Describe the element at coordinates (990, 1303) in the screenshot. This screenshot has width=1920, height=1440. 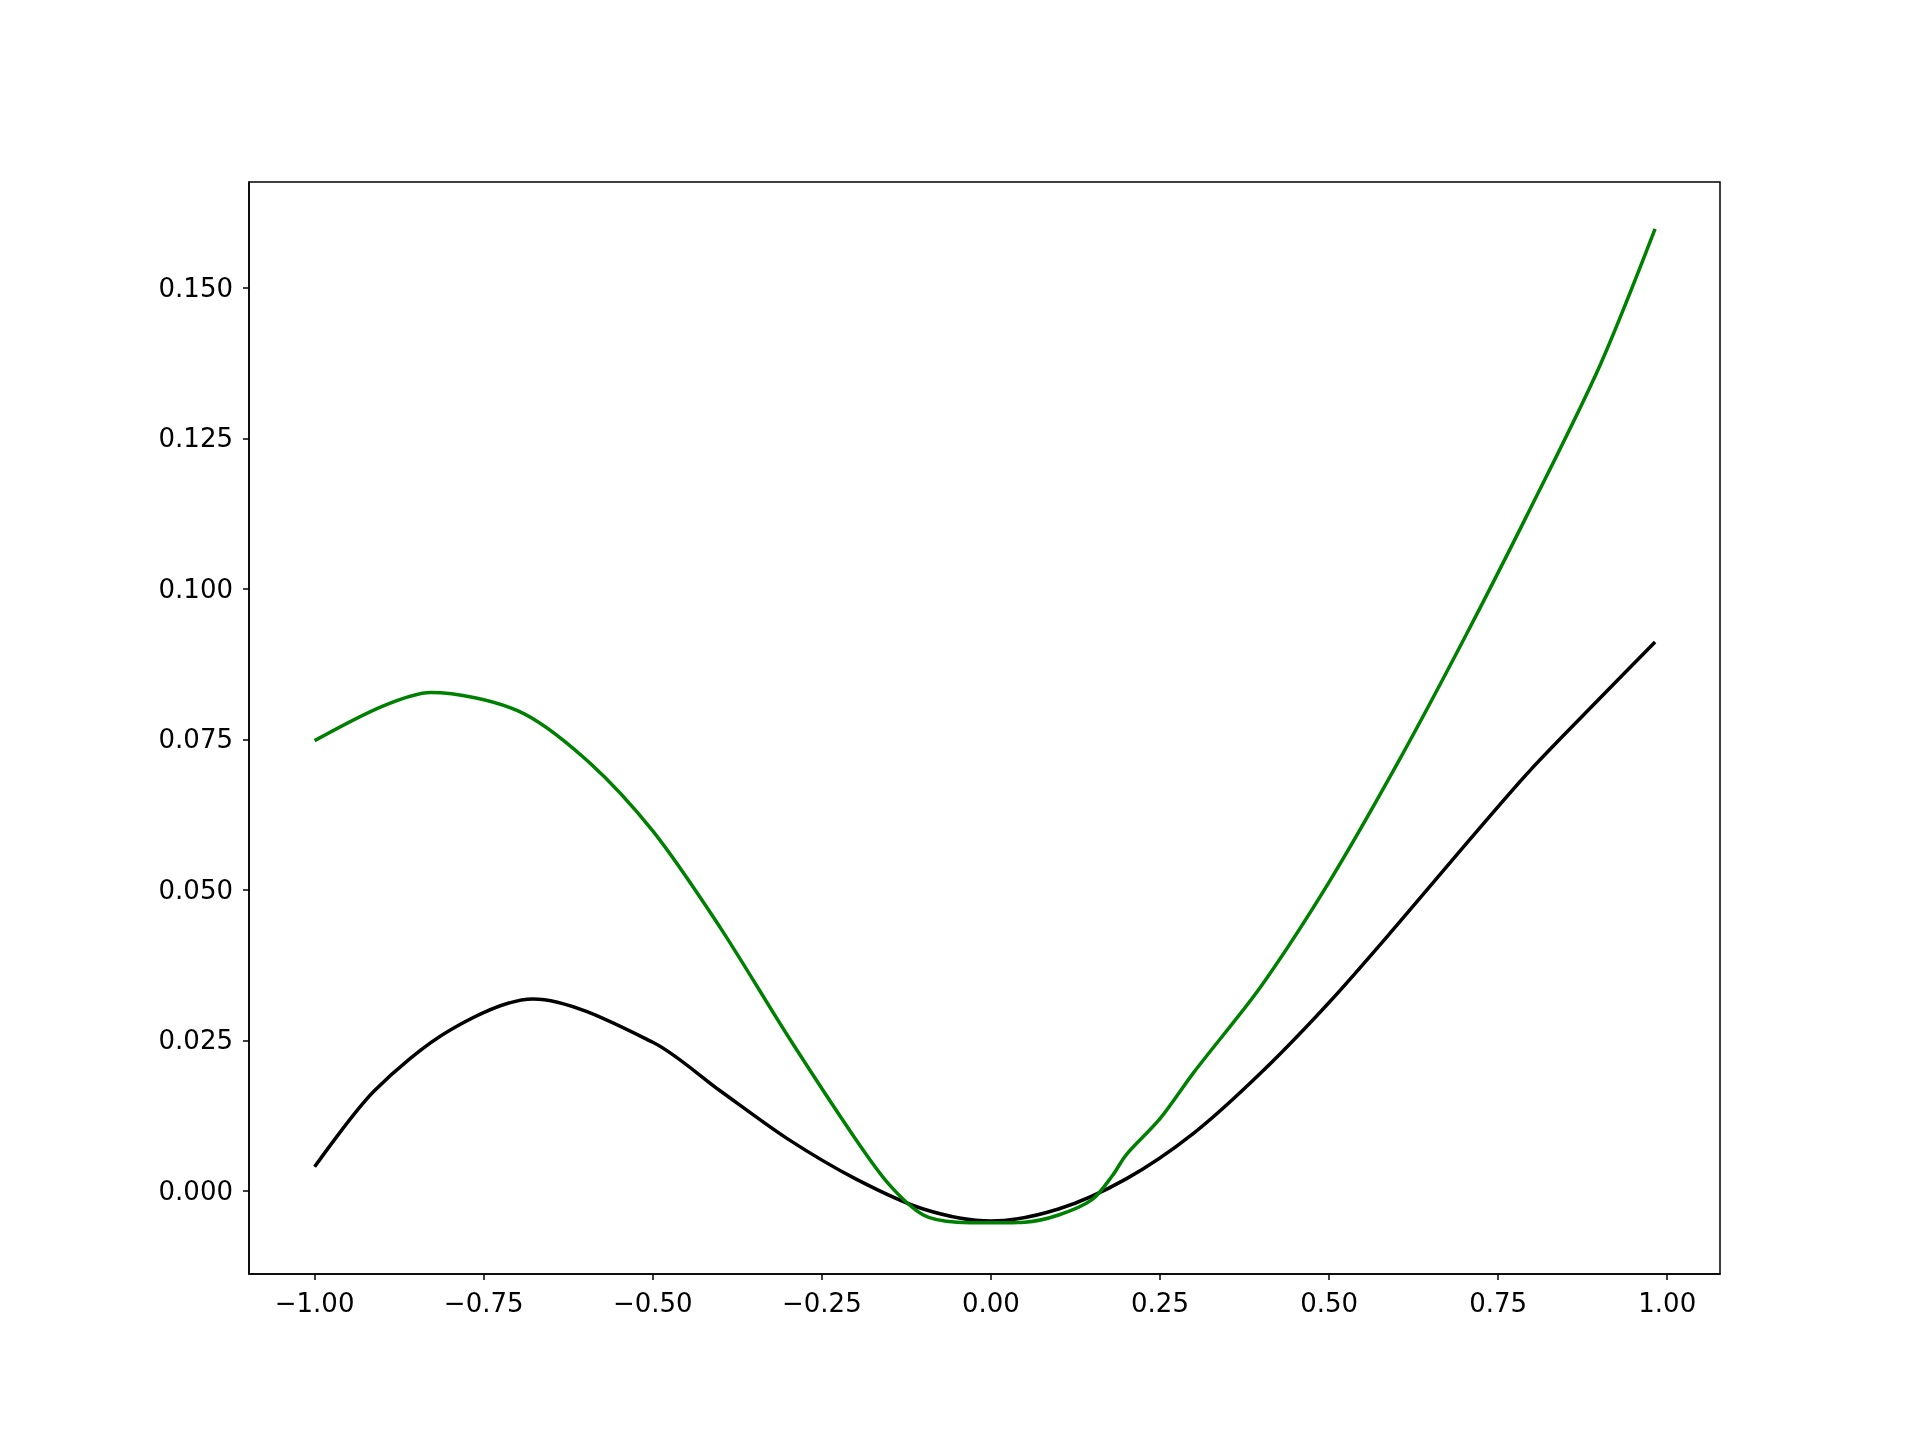
I see `x-tick-label: 0.00` at that location.